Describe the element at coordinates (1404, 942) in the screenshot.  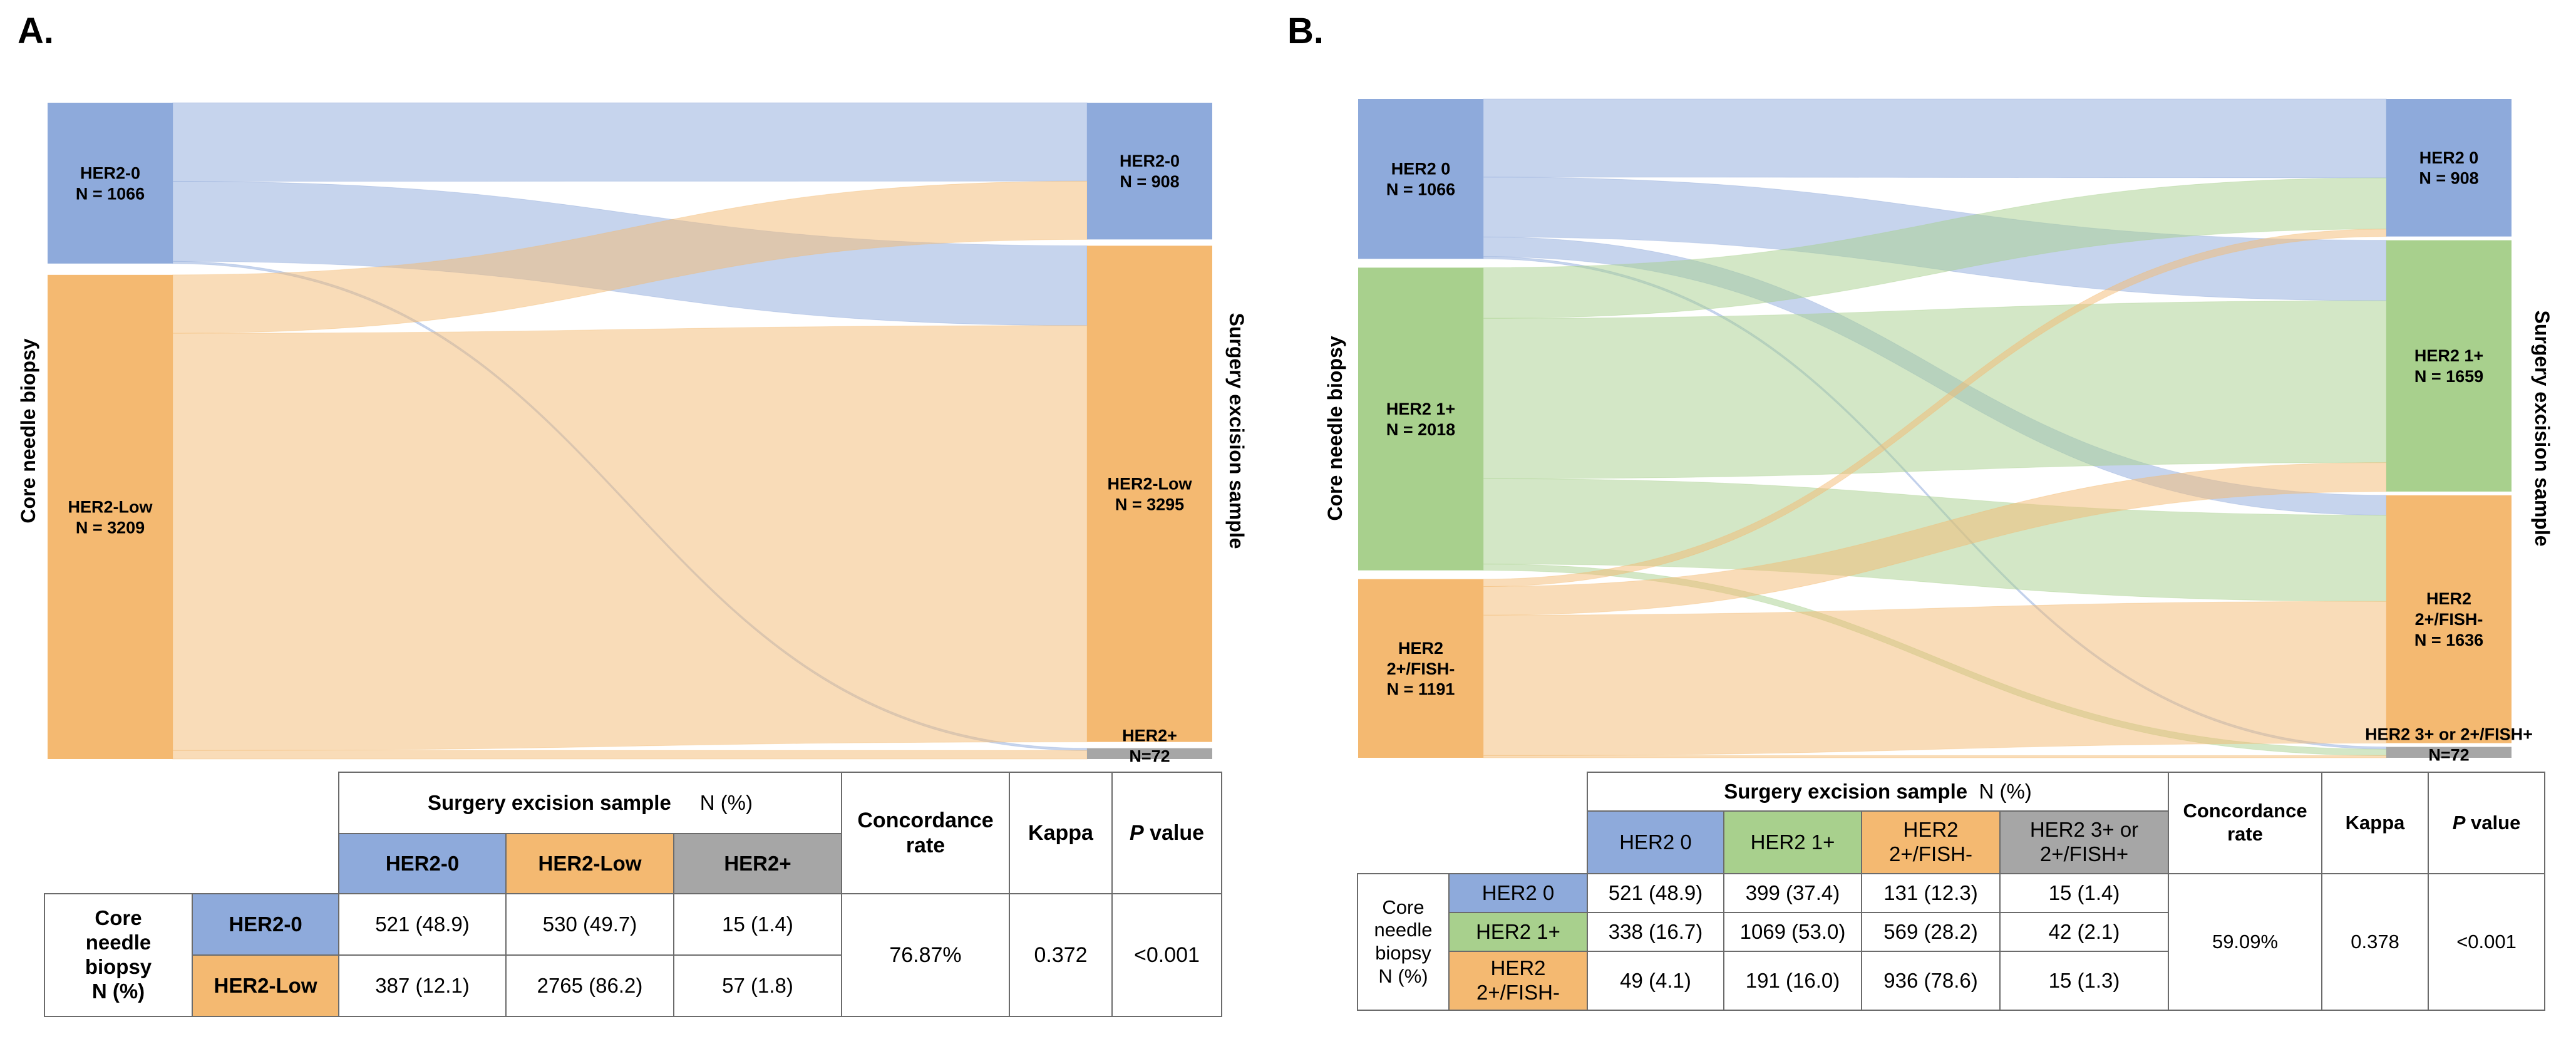
I see `table-b-row-group: Core needle biopsy N (%)` at that location.